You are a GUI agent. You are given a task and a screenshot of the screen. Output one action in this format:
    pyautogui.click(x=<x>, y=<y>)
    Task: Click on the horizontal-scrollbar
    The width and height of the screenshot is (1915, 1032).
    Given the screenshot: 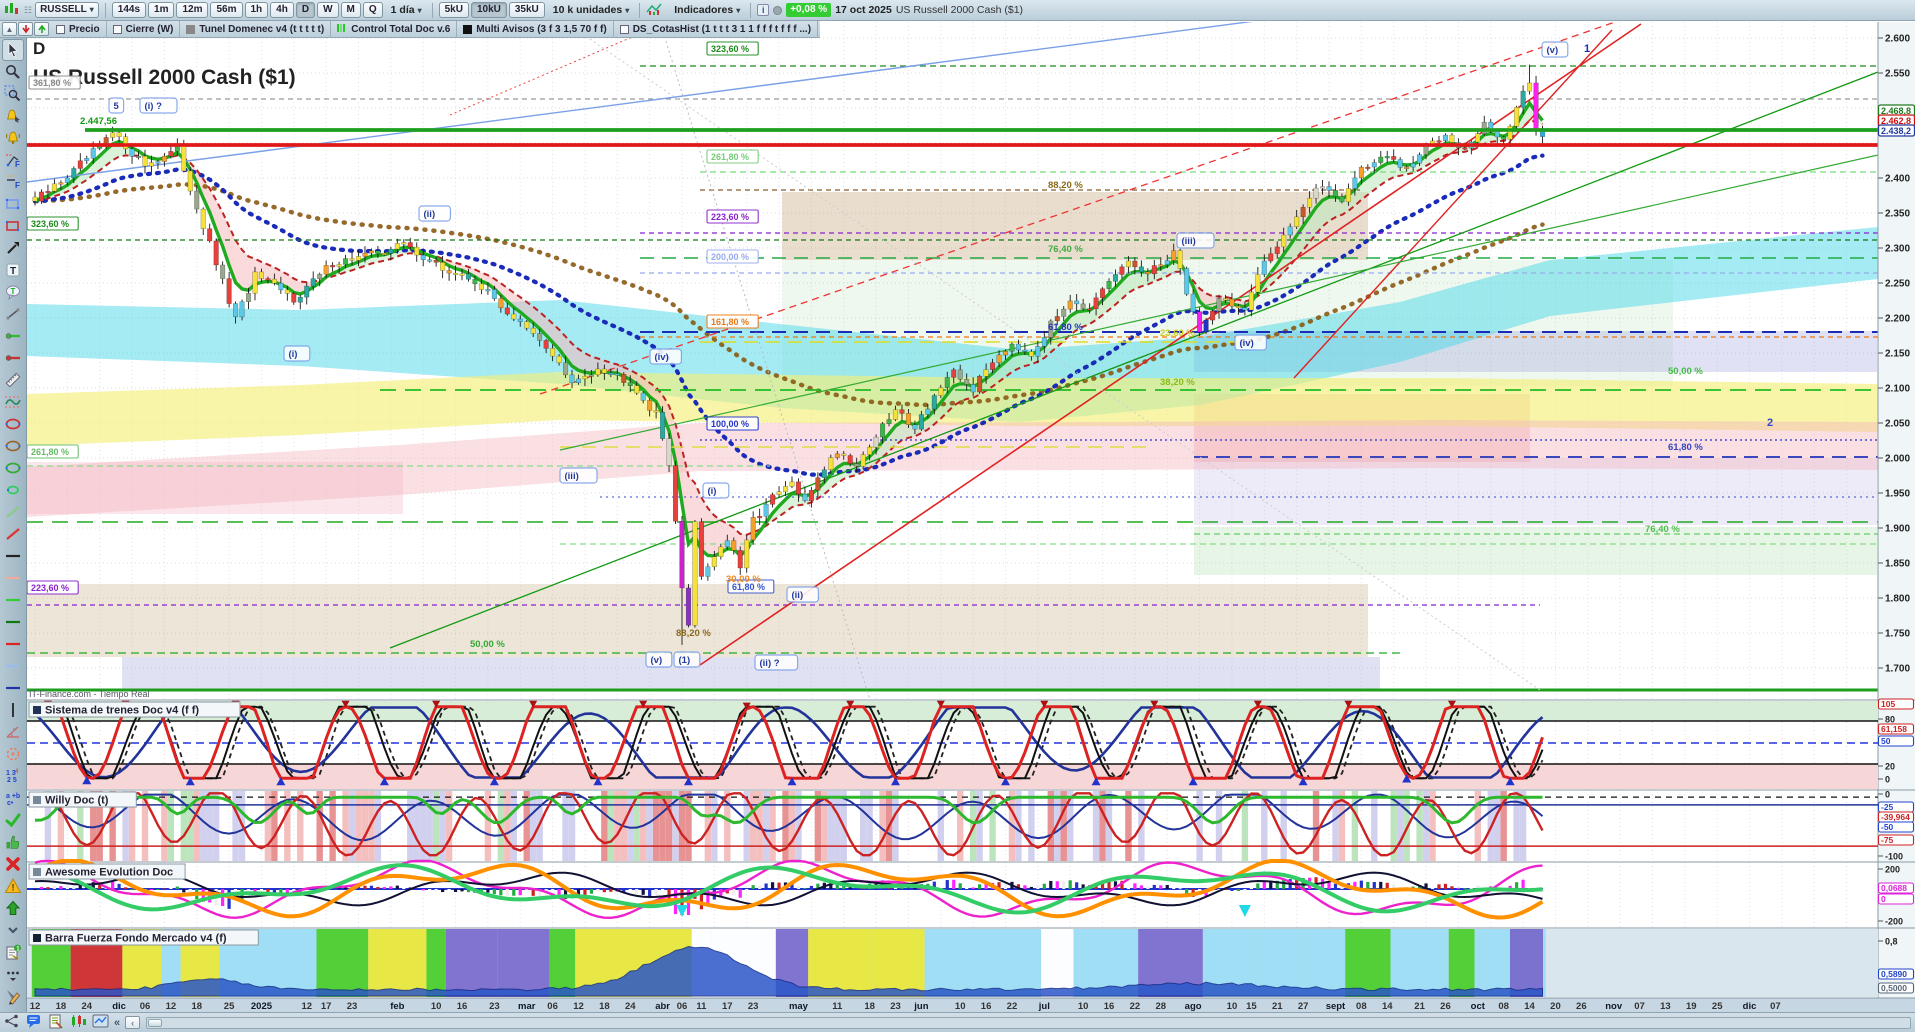 What is the action you would take?
    pyautogui.click(x=1028, y=1022)
    